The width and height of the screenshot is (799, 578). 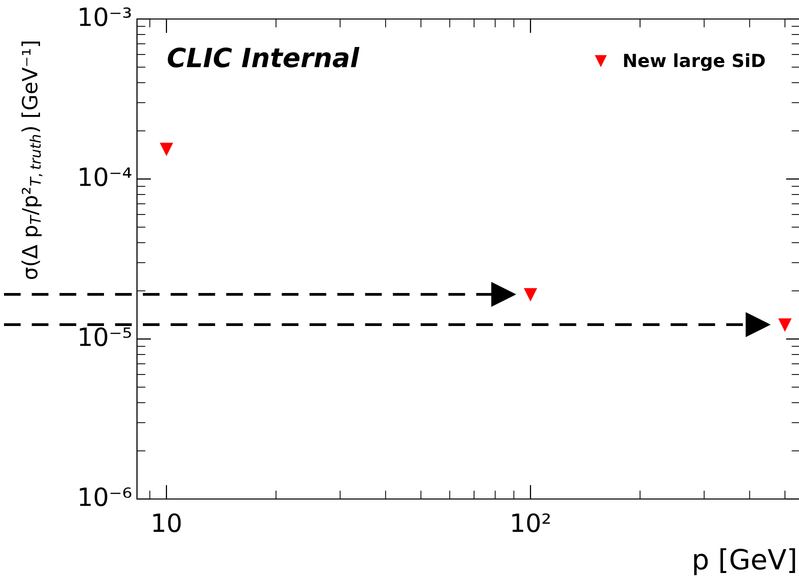 What do you see at coordinates (106, 496) in the screenshot?
I see `y-tick-label: 10⁻⁶` at bounding box center [106, 496].